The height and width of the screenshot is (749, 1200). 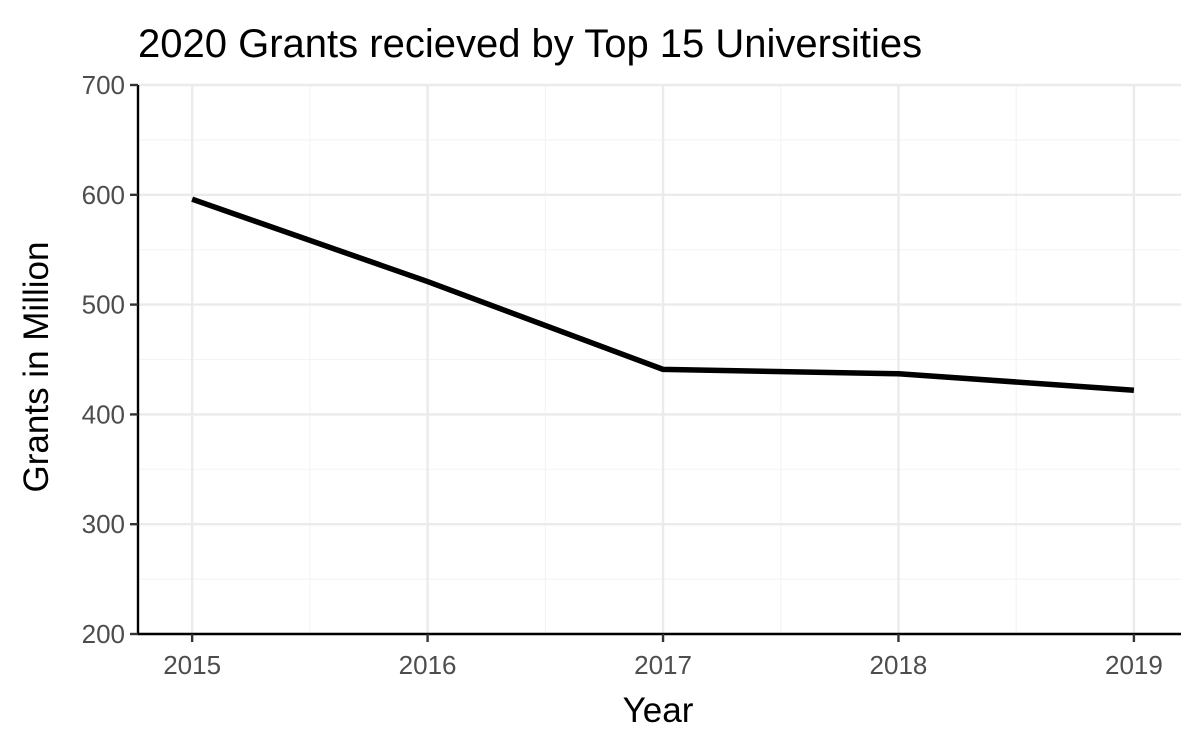 I want to click on y-axis-ticks: 200 300 400 500 600 700, so click(x=110, y=359).